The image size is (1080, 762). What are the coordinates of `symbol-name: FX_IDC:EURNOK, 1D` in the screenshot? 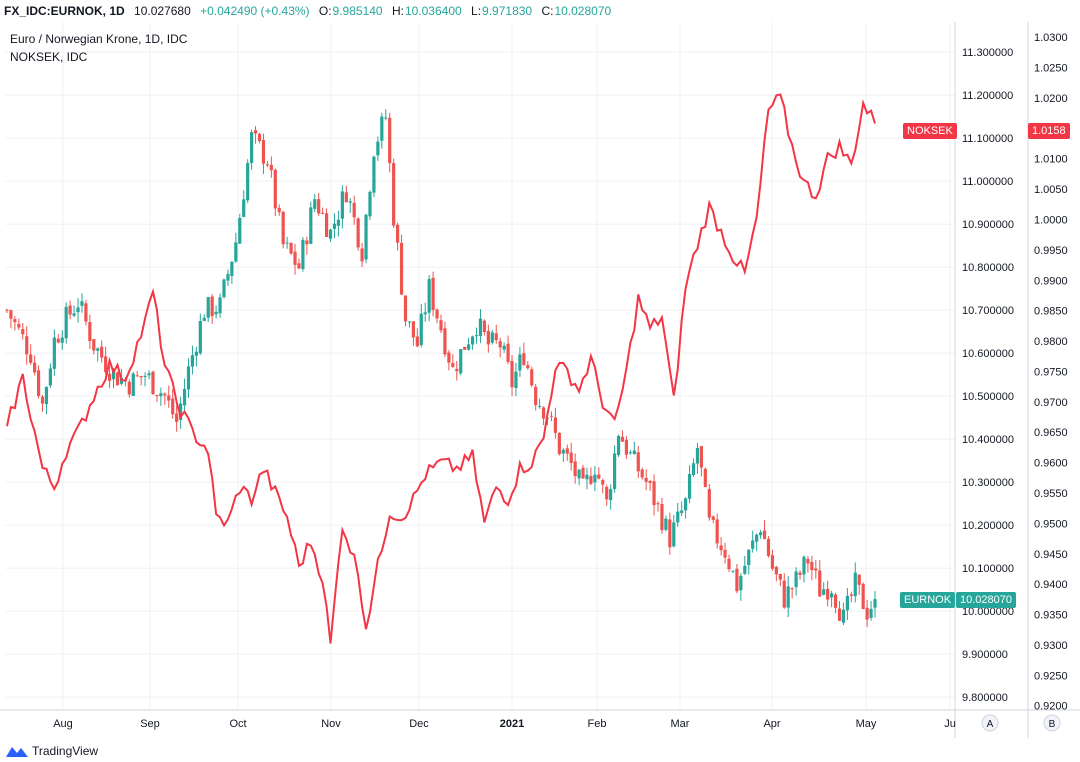 It's located at (64, 11).